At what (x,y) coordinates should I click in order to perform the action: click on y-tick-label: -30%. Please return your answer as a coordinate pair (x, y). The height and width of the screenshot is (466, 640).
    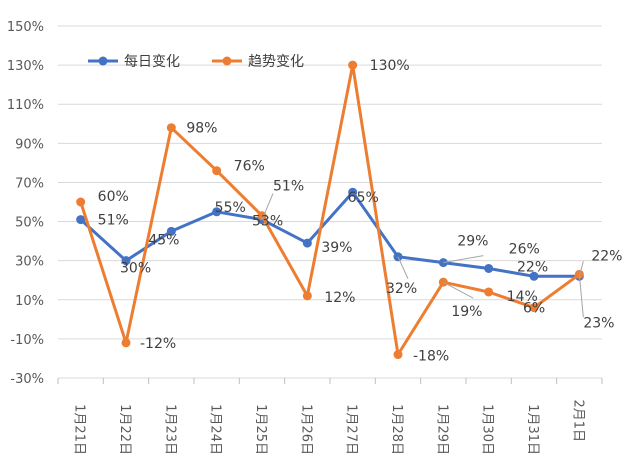
    Looking at the image, I should click on (27, 379).